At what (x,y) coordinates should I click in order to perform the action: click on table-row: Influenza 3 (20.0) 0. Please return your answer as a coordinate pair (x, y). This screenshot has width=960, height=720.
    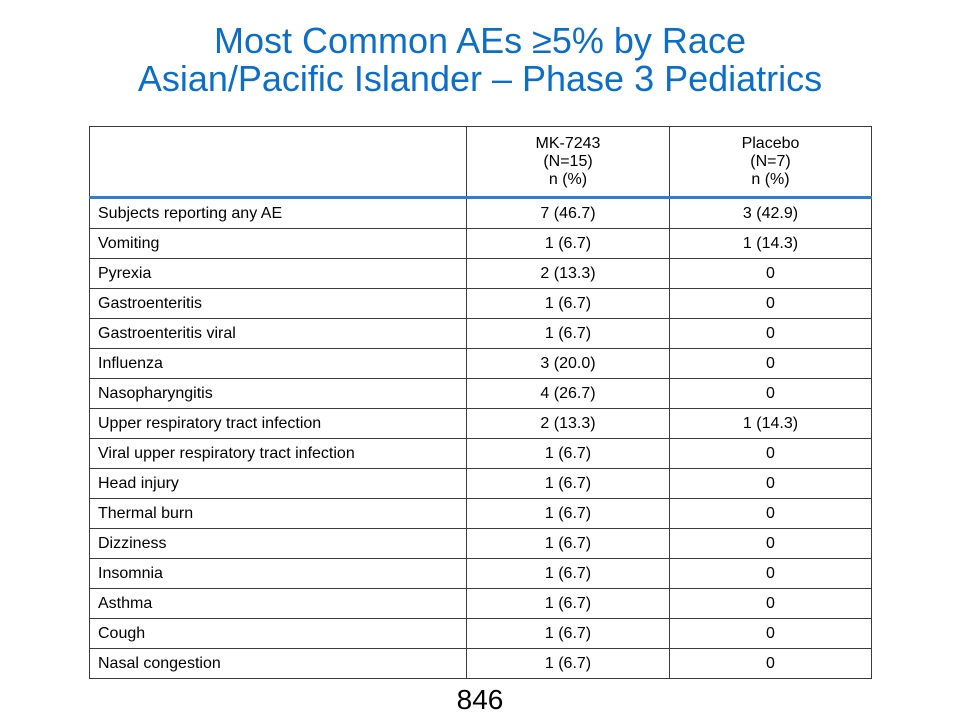
    Looking at the image, I should click on (480, 363).